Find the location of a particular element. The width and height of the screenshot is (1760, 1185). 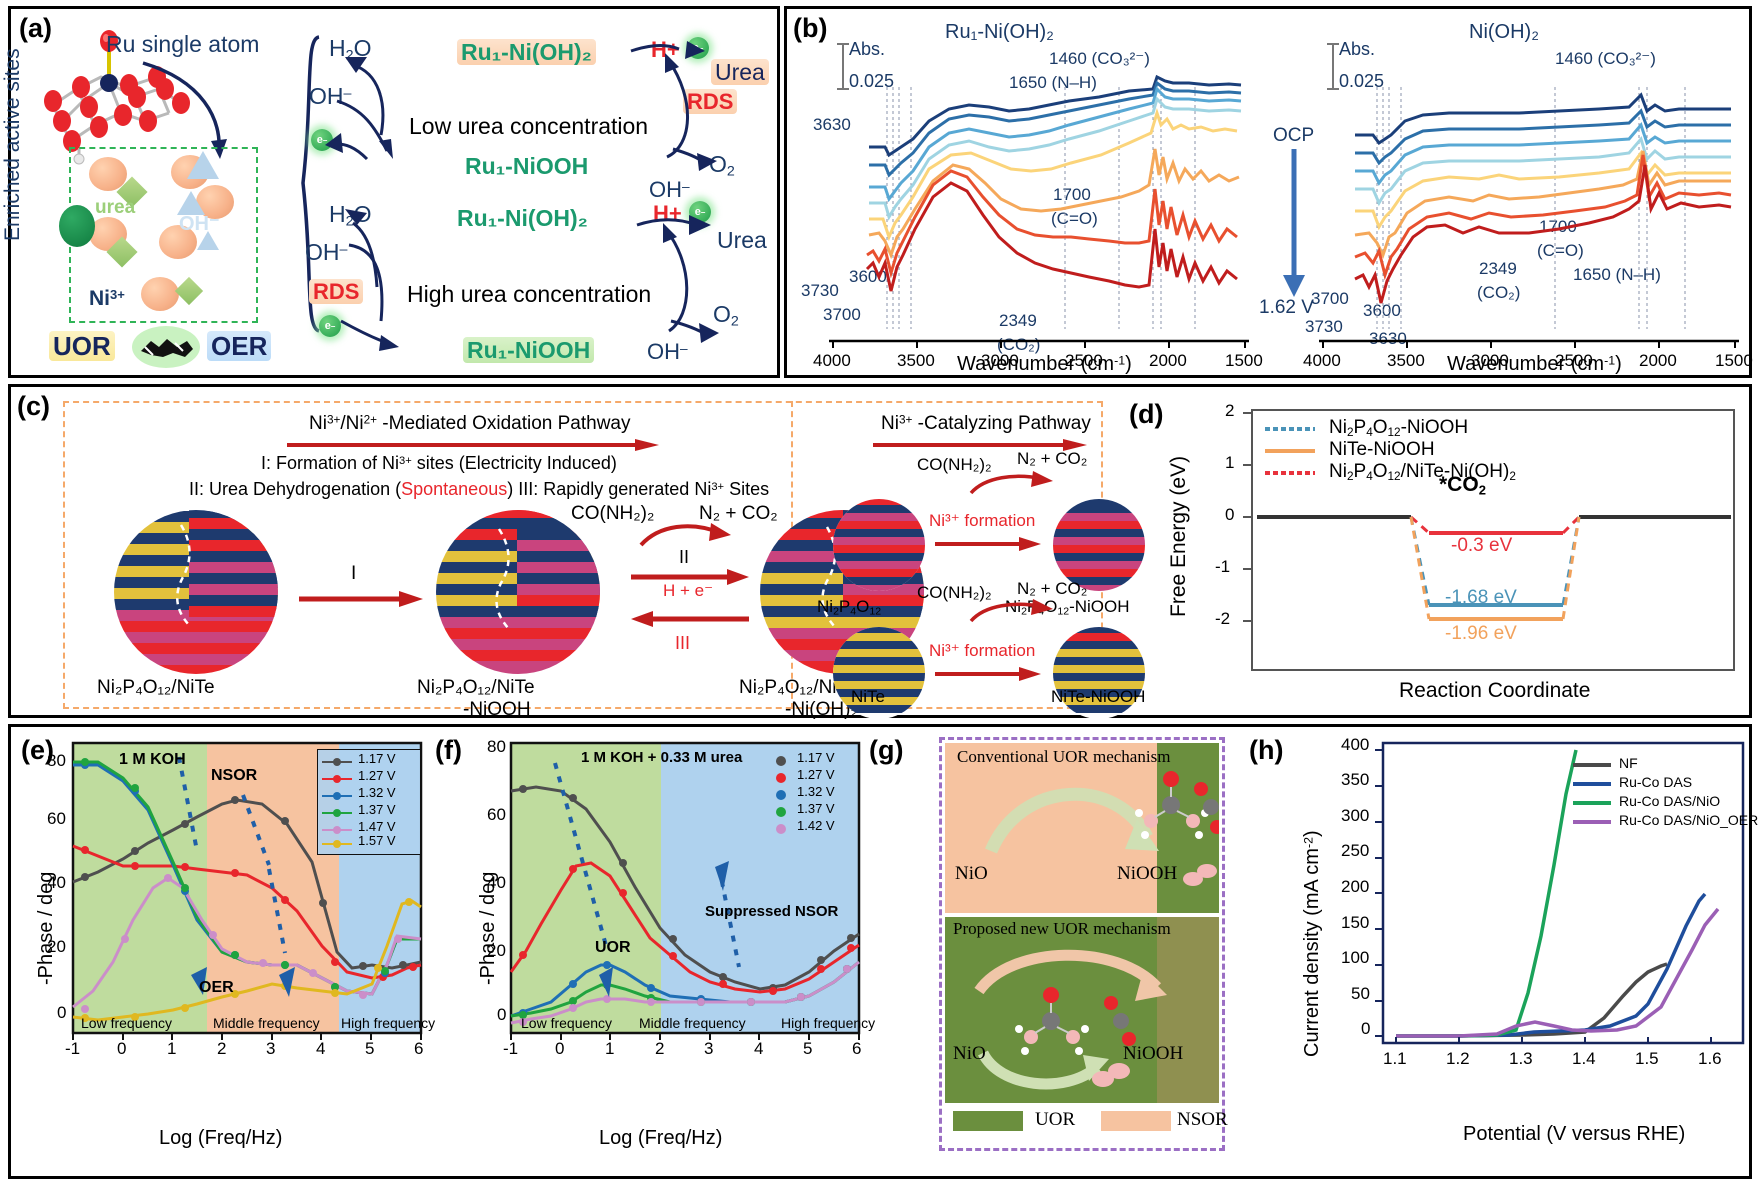

panel-g-bottom-title: Proposed new UOR mechanism is located at coordinates (1062, 928).